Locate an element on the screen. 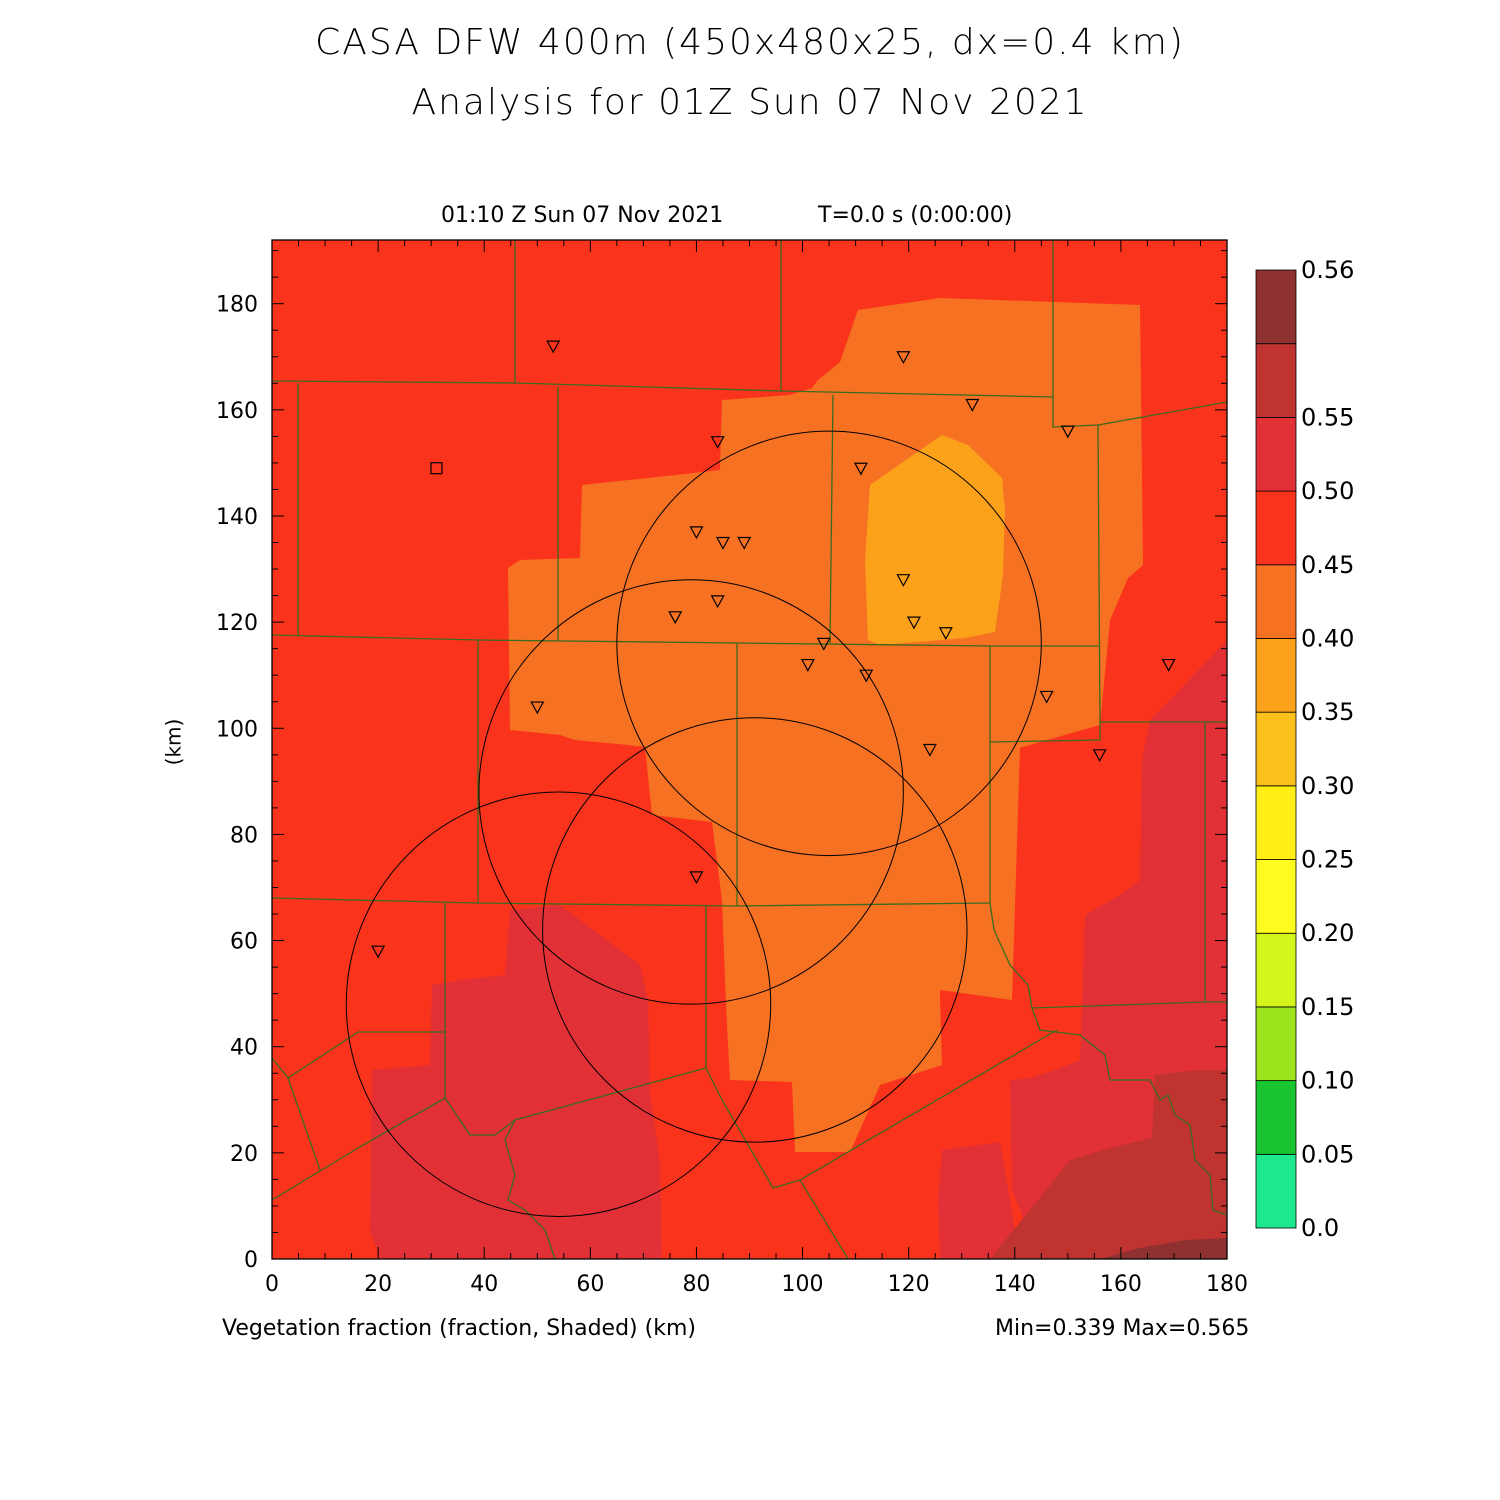 This screenshot has height=1500, width=1500. x-tick-label: 80 is located at coordinates (696, 1284).